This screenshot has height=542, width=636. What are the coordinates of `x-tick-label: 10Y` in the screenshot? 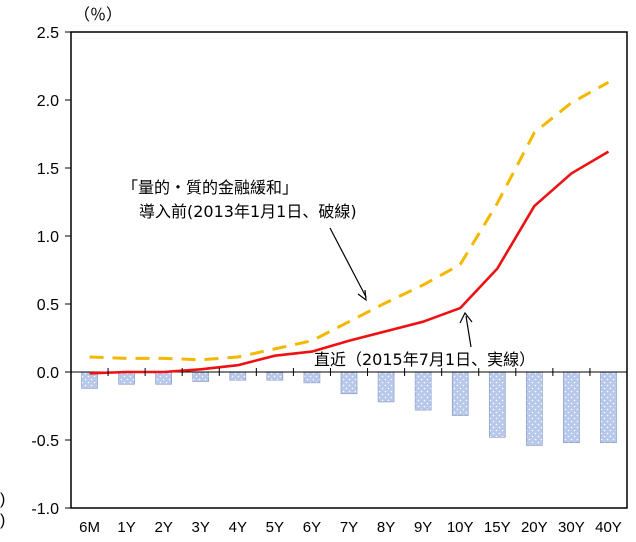 It's located at (460, 527).